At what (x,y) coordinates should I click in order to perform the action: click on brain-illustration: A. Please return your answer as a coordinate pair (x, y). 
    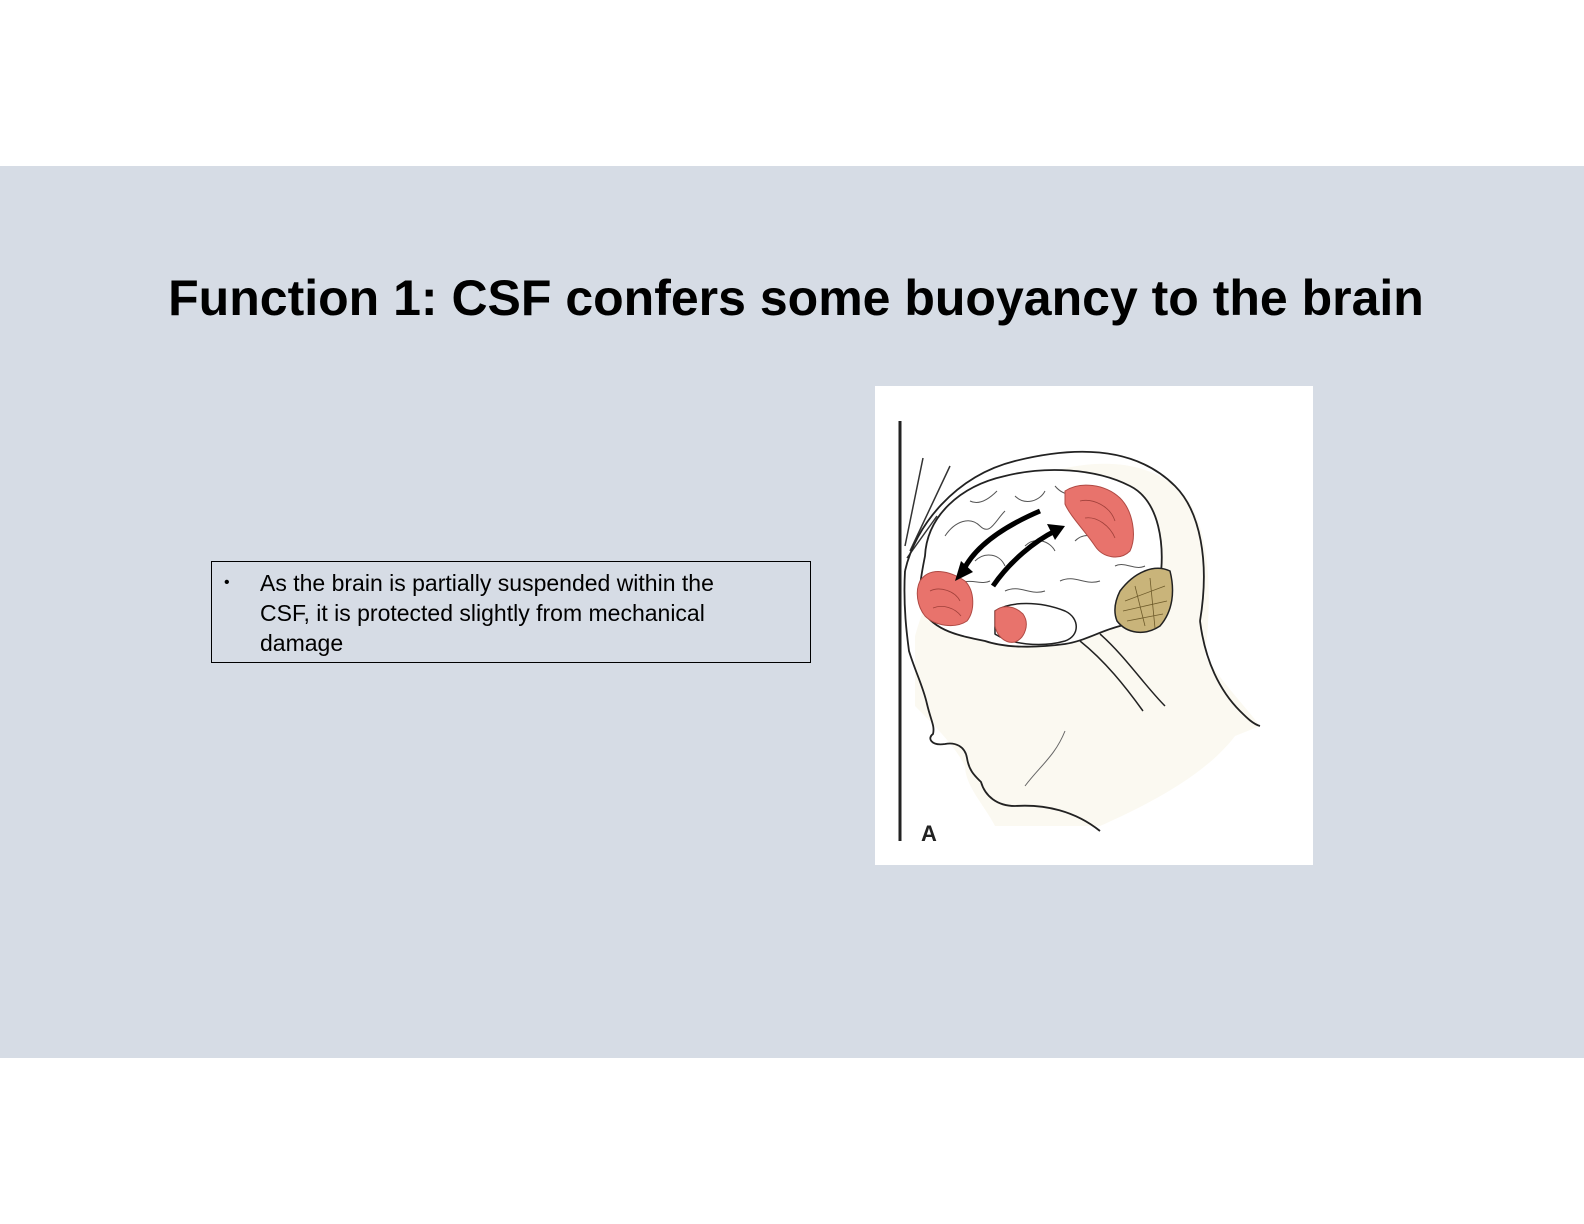
    Looking at the image, I should click on (1094, 625).